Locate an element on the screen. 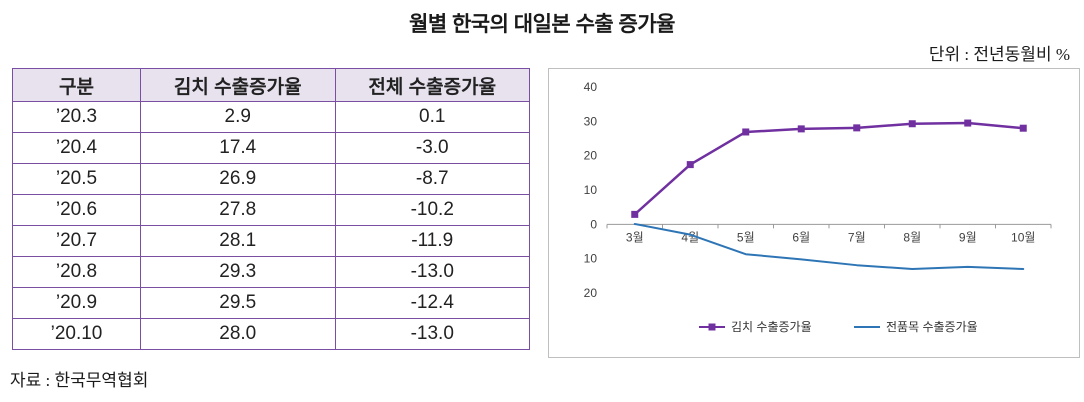 The image size is (1084, 402). unit-label: 단위 : 전년동월비 % is located at coordinates (999, 54).